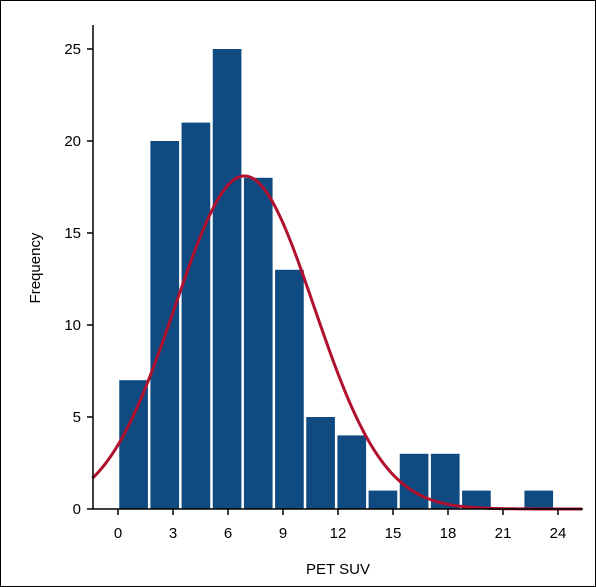  I want to click on x-axis-ticks: 0 3 6 9 12 15 18 21 24, so click(340, 525).